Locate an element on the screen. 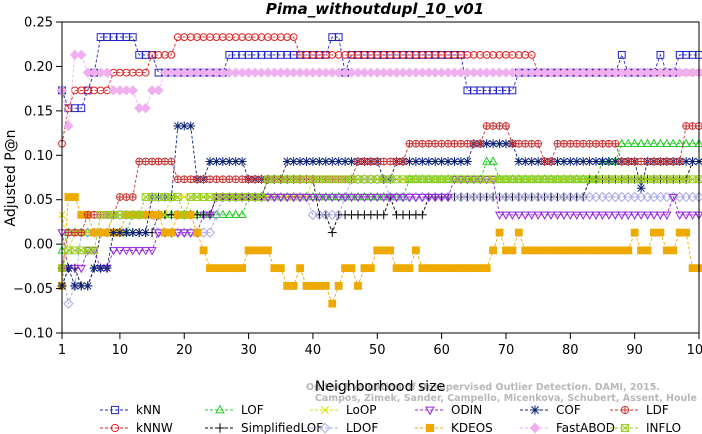 Image resolution: width=702 pixels, height=434 pixels. x-axis: 1 10 20 30 40 50 60 70 80 90 100 is located at coordinates (380, 345).